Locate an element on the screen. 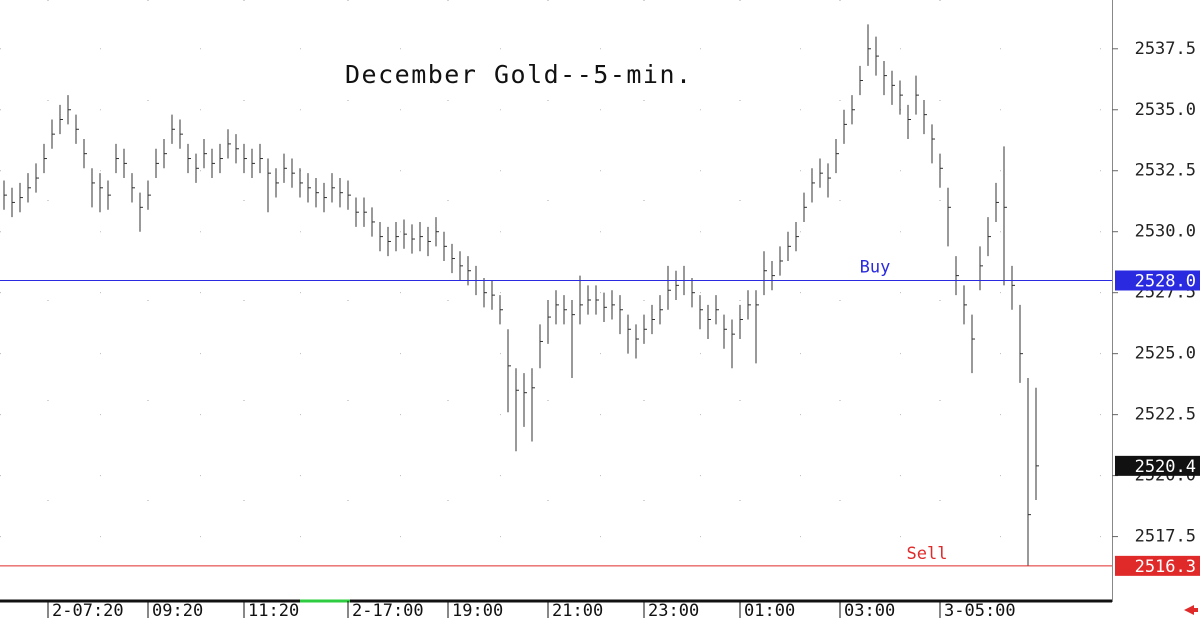 The height and width of the screenshot is (618, 1200). y-tick-label: 2535.0 is located at coordinates (1165, 110).